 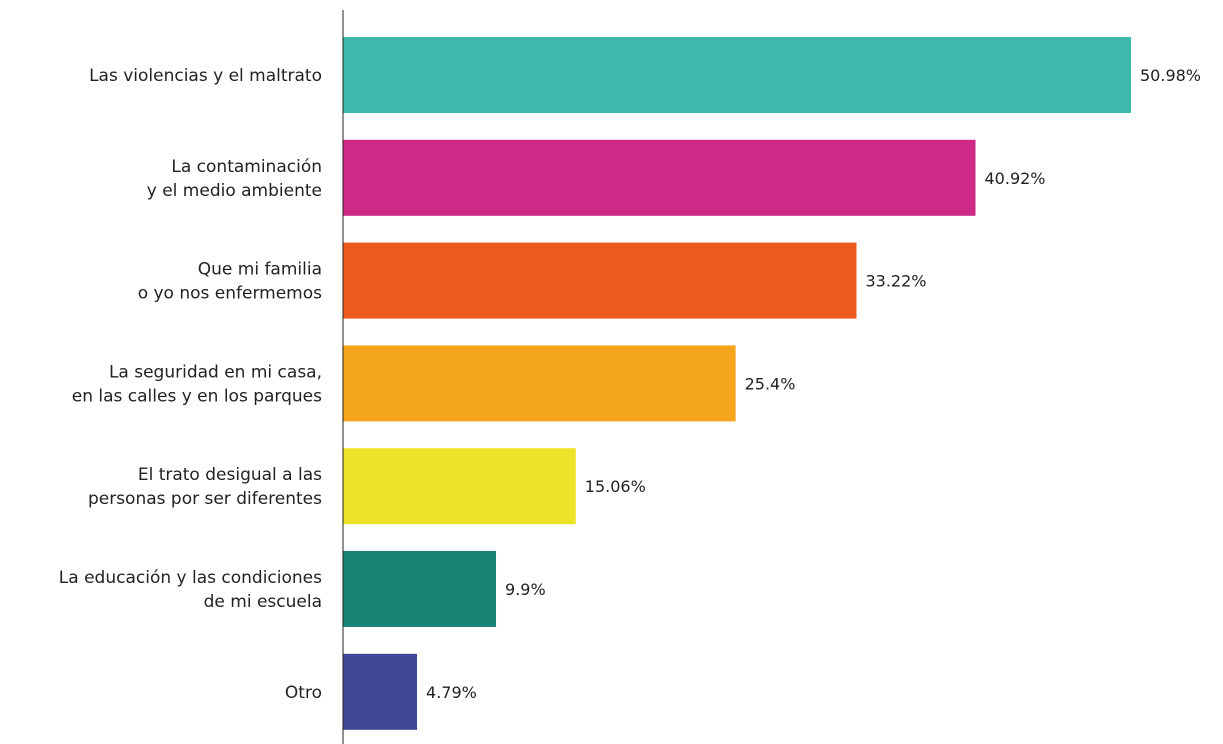 What do you see at coordinates (215, 372) in the screenshot?
I see `category-label-line: La seguridad en mi casa,` at bounding box center [215, 372].